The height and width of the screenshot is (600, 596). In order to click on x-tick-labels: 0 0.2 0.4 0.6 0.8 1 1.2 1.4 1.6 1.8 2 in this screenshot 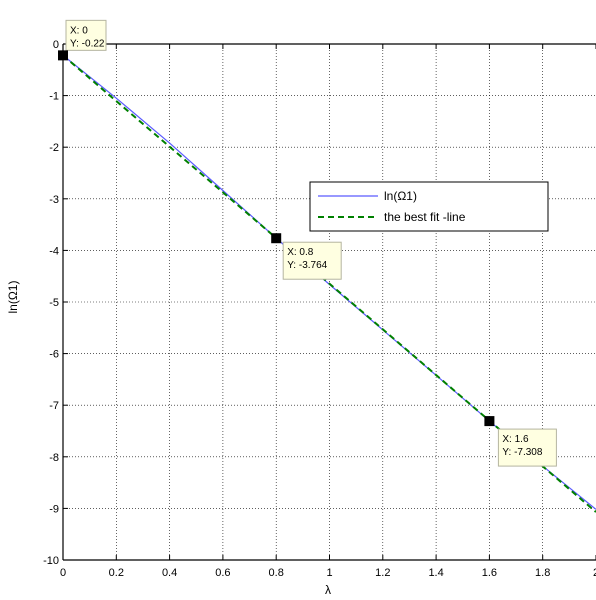, I will do `click(328, 573)`.